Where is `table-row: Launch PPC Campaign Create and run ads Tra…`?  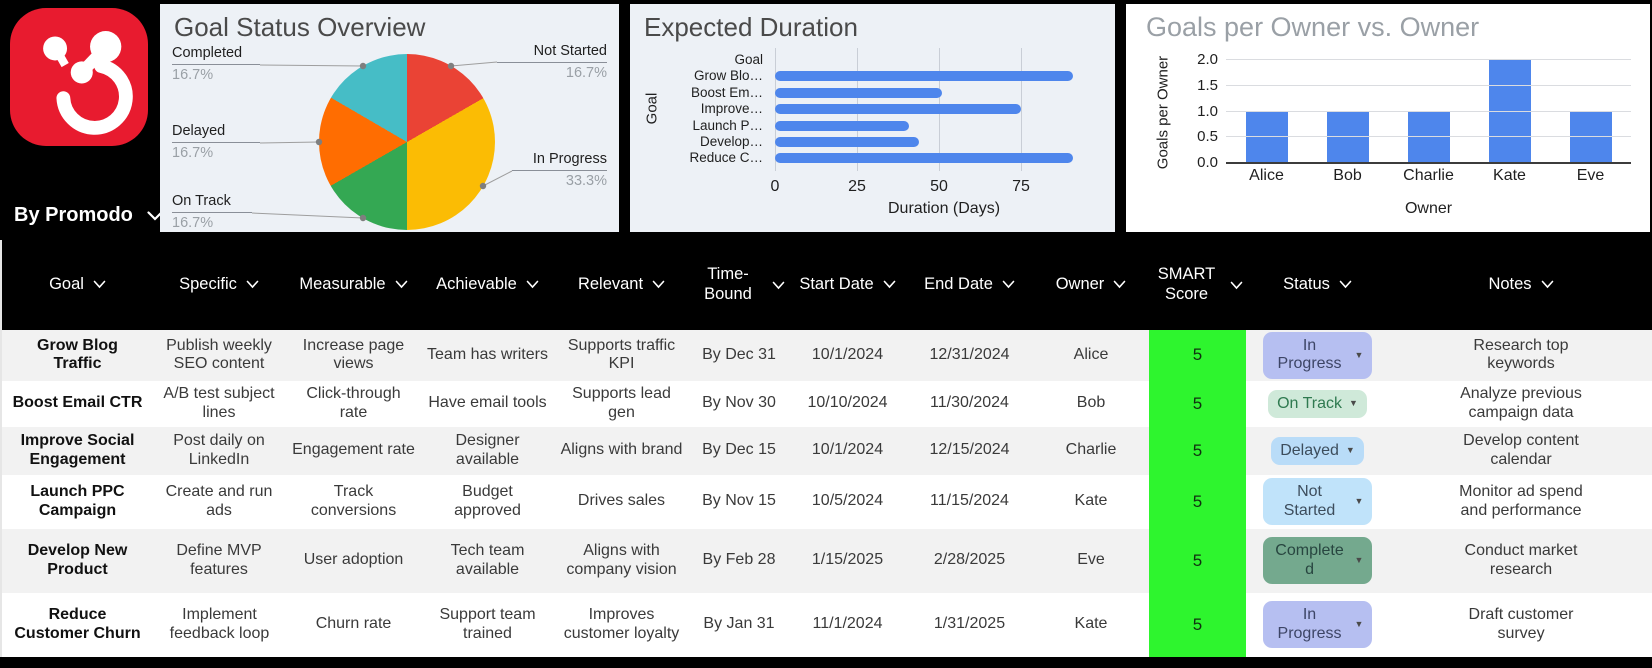 table-row: Launch PPC Campaign Create and run ads Tra… is located at coordinates (826, 501).